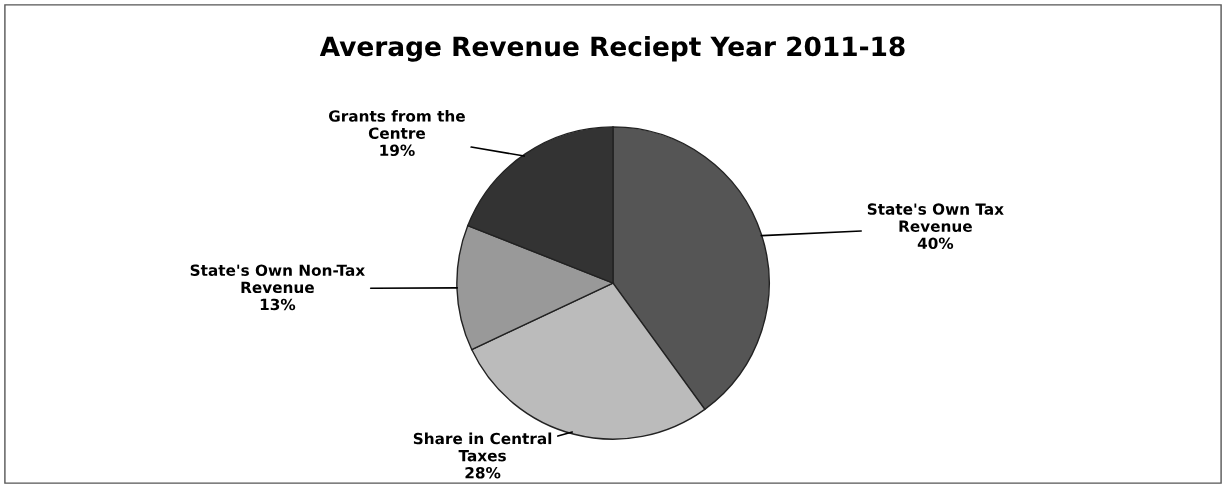 This screenshot has width=1226, height=488. I want to click on slice-label: State's Own Tax Revenue, so click(935, 217).